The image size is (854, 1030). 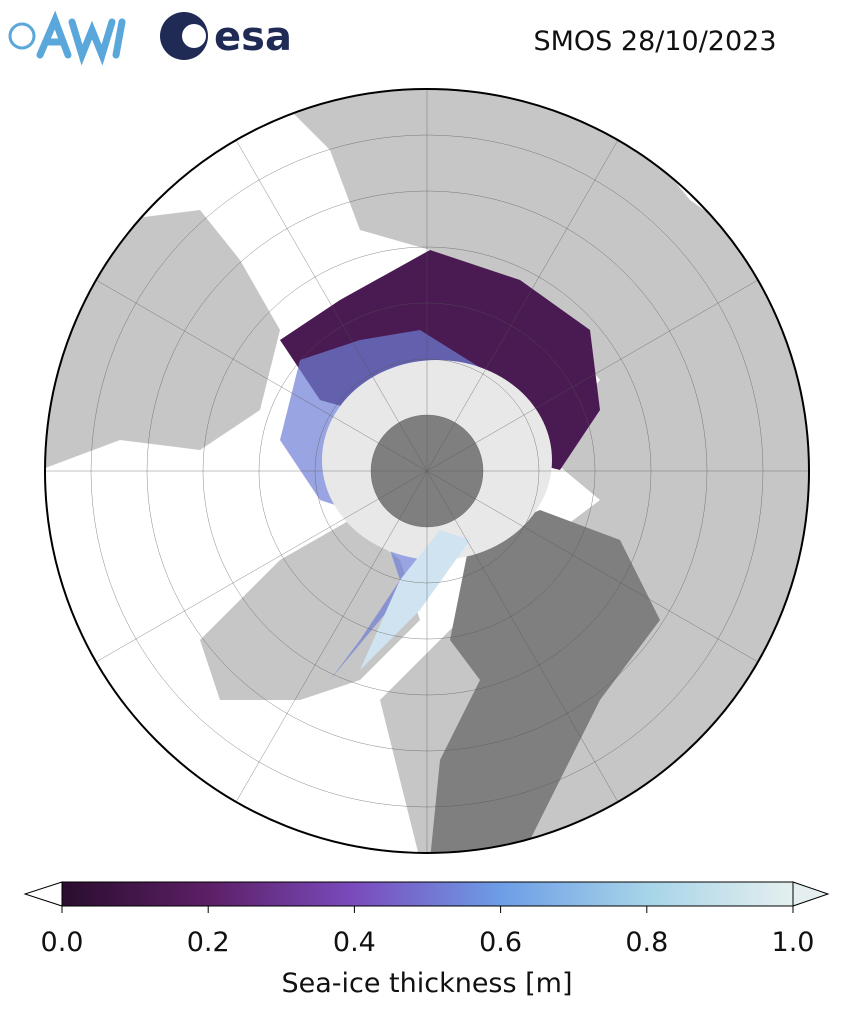 What do you see at coordinates (426, 983) in the screenshot?
I see `colorbar-label: Sea-ice thickness [m]` at bounding box center [426, 983].